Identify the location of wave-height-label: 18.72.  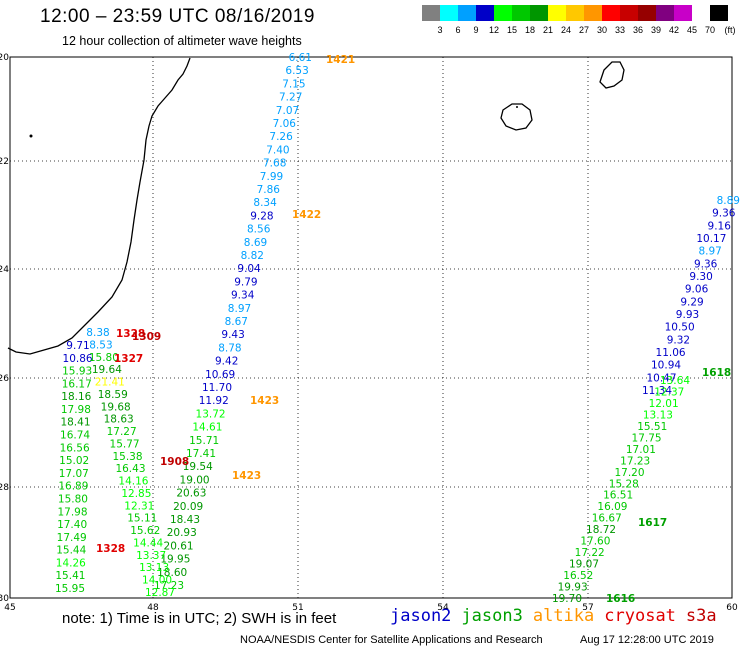
(601, 530).